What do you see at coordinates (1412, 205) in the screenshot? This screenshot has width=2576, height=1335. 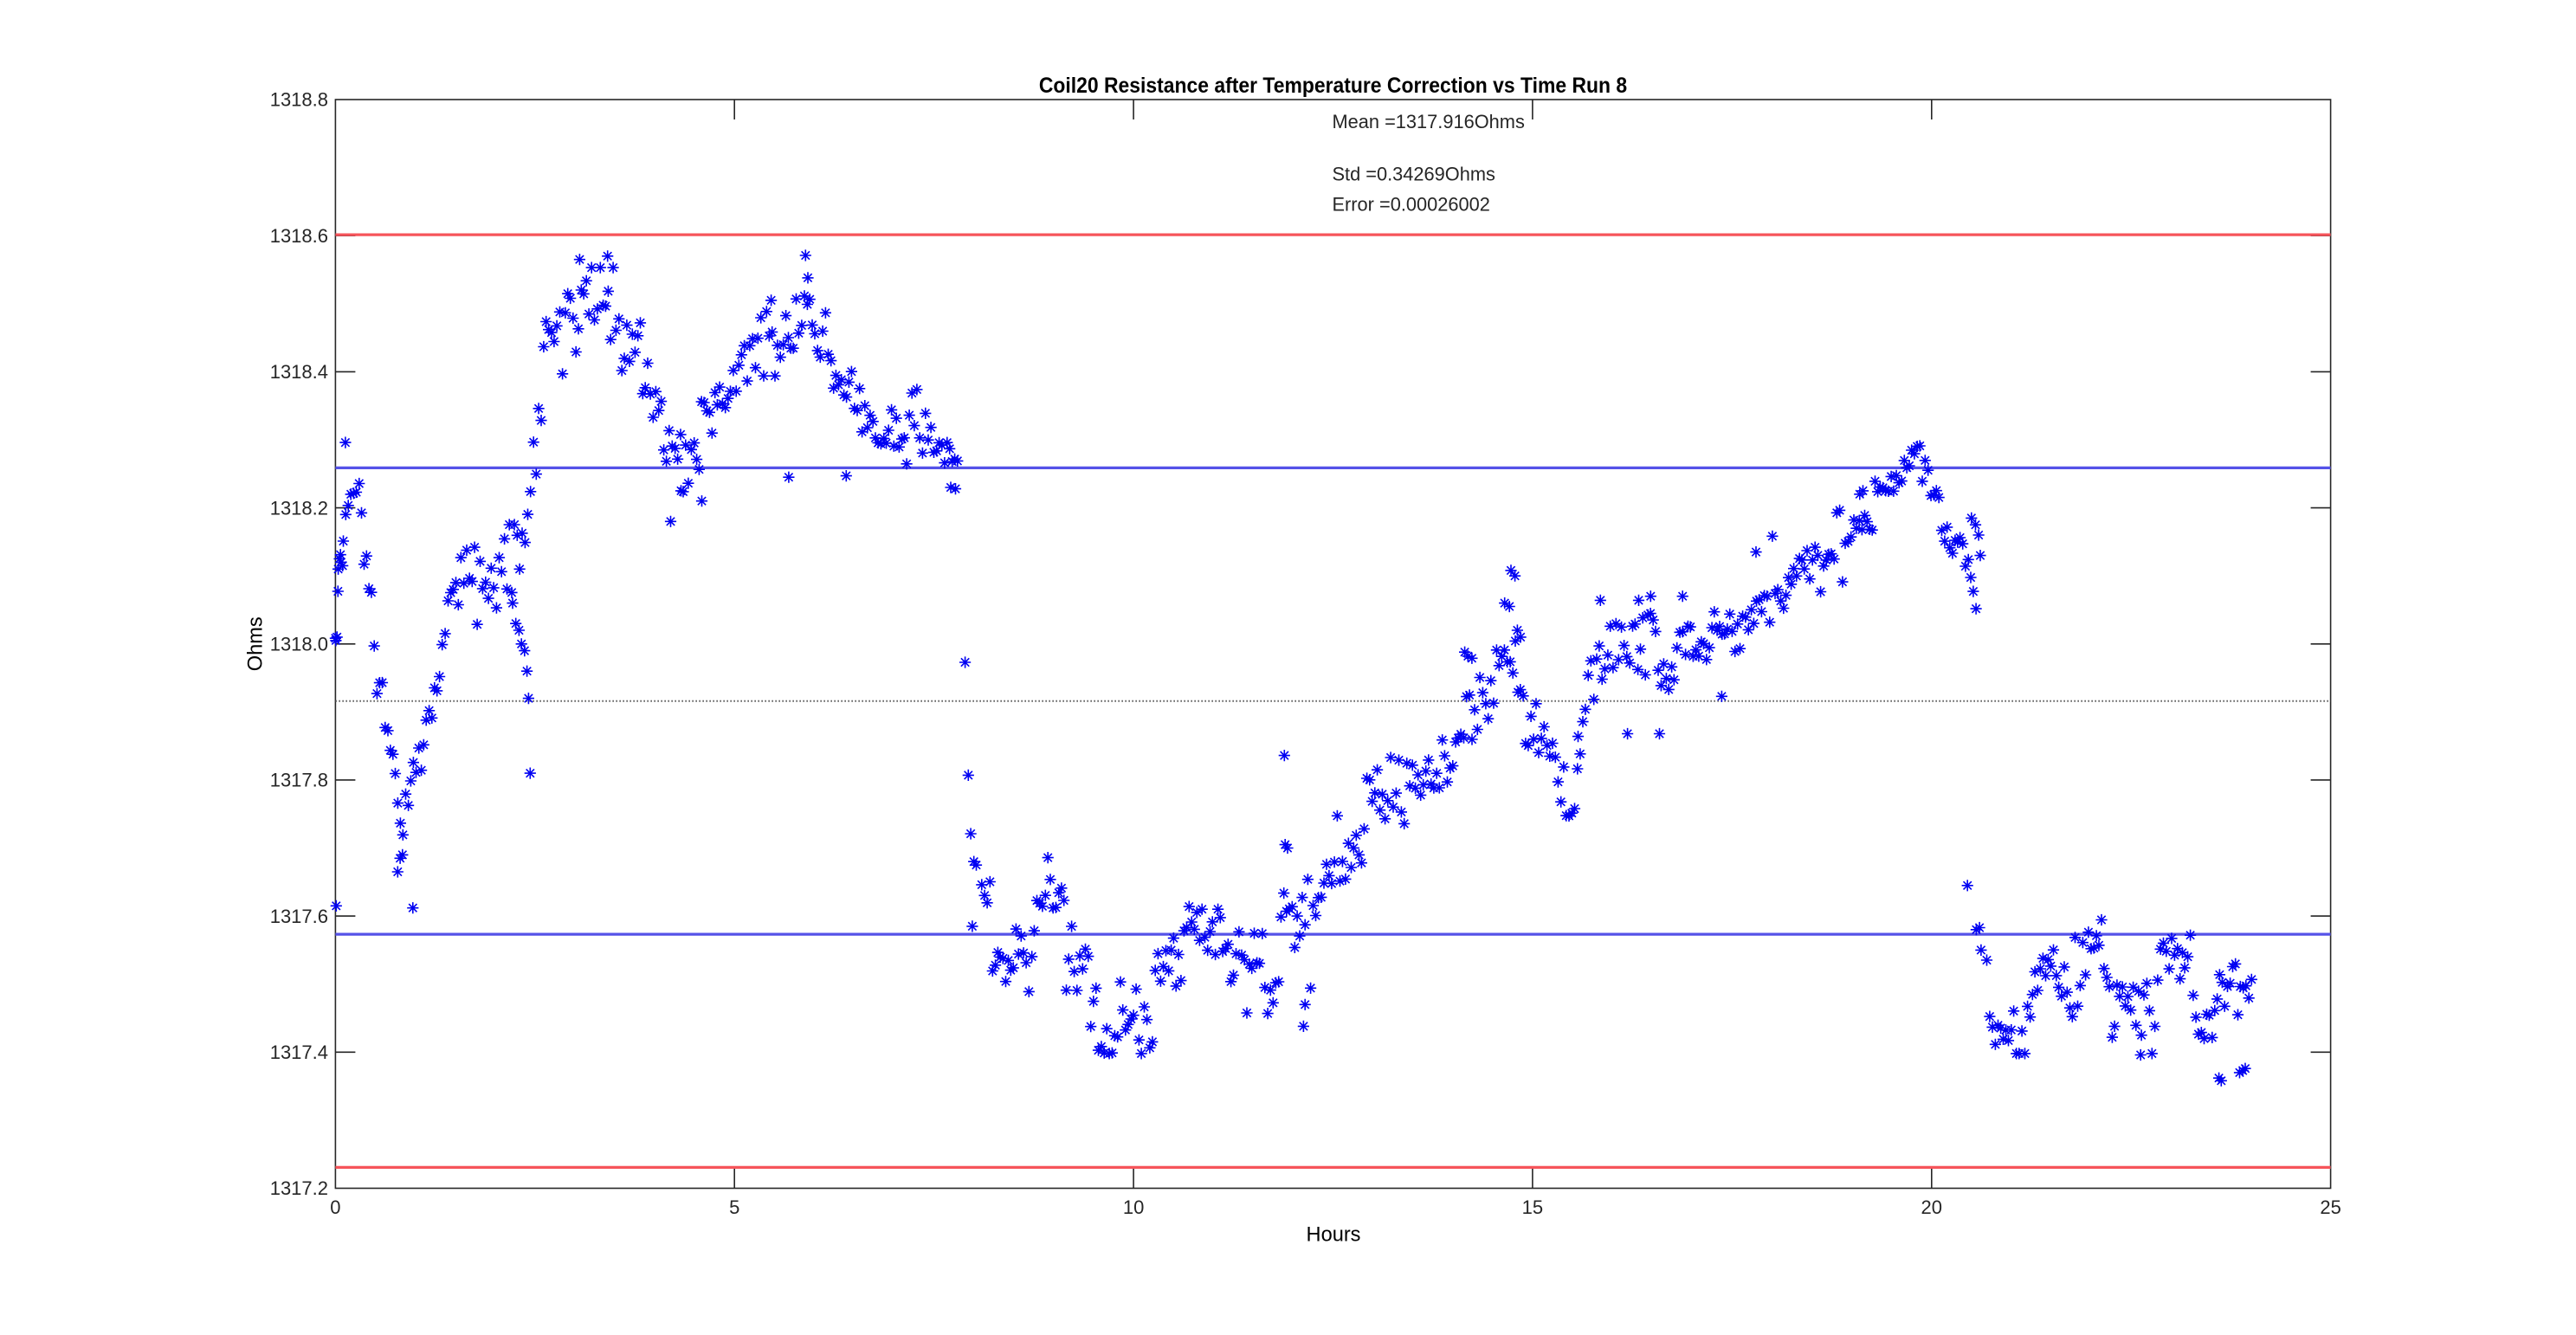 I see `svg-text: Error =0.00026002` at bounding box center [1412, 205].